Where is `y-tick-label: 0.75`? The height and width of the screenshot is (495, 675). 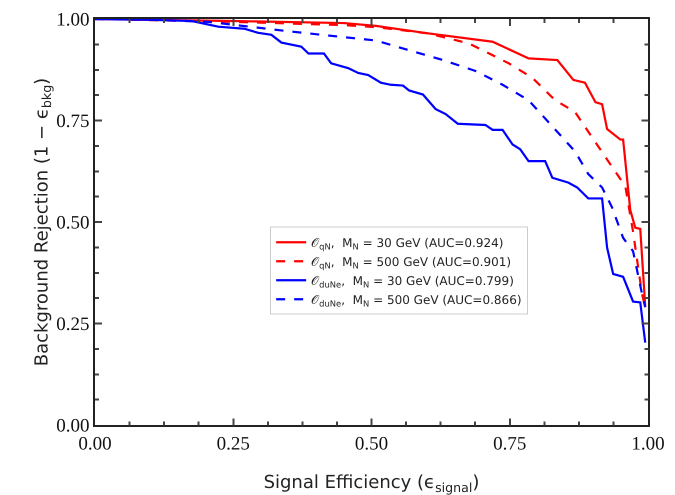 y-tick-label: 0.75 is located at coordinates (73, 121).